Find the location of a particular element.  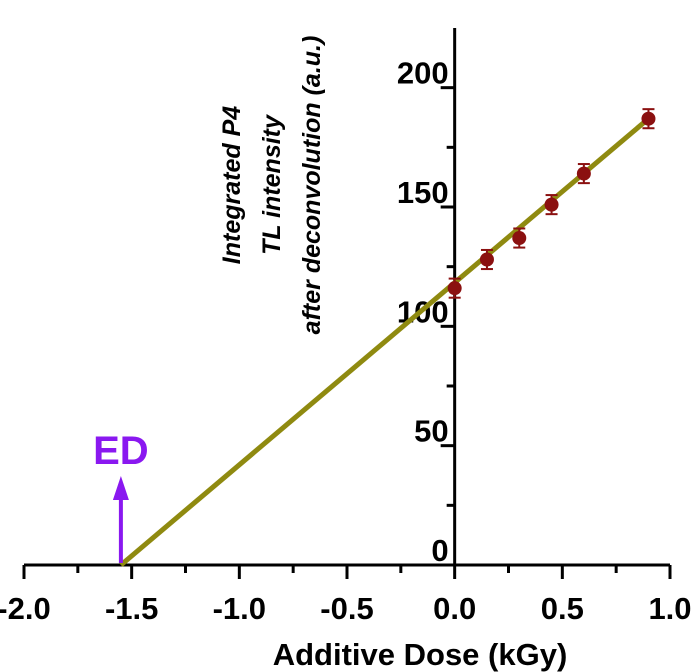

y-axis-label-line-3: after deconvolution (a.u.) is located at coordinates (312, 185).